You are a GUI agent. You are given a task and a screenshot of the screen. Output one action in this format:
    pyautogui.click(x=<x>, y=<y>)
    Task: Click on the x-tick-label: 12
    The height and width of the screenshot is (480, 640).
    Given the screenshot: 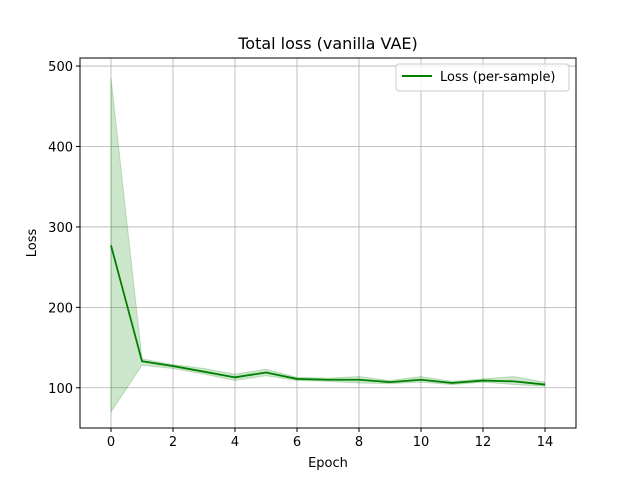 What is the action you would take?
    pyautogui.click(x=483, y=442)
    